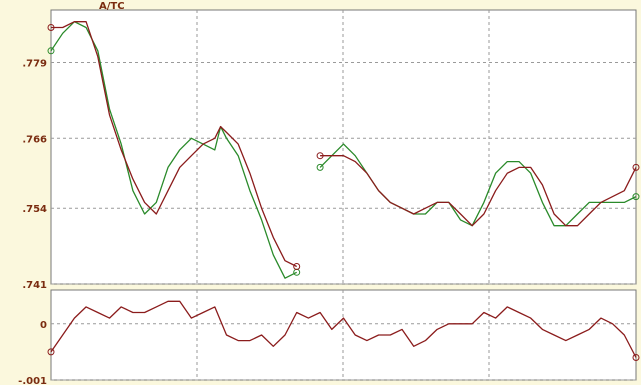 Image resolution: width=641 pixels, height=385 pixels. What do you see at coordinates (112, 6) in the screenshot?
I see `chart-title: A/TC` at bounding box center [112, 6].